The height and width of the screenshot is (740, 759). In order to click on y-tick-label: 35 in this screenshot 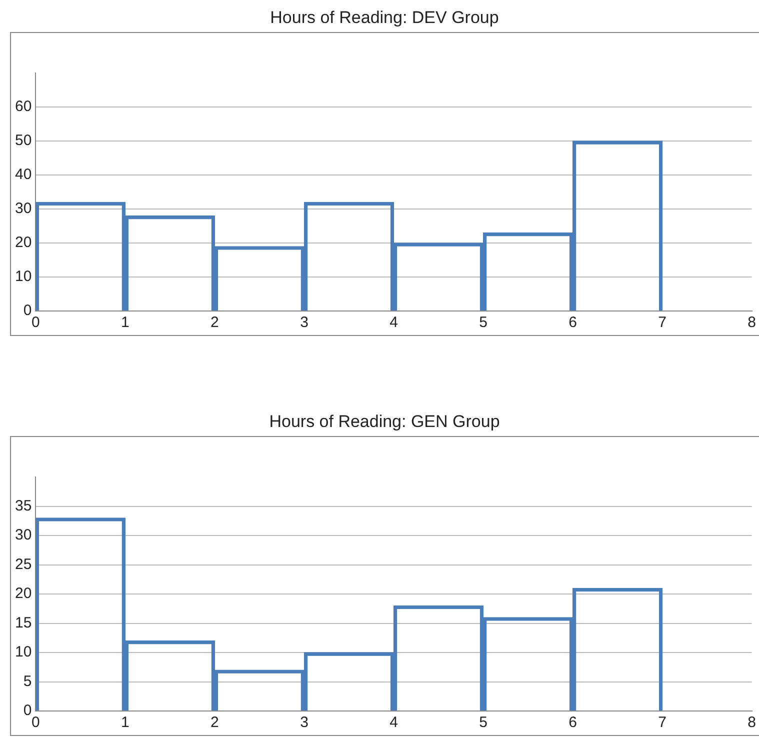, I will do `click(23, 505)`.